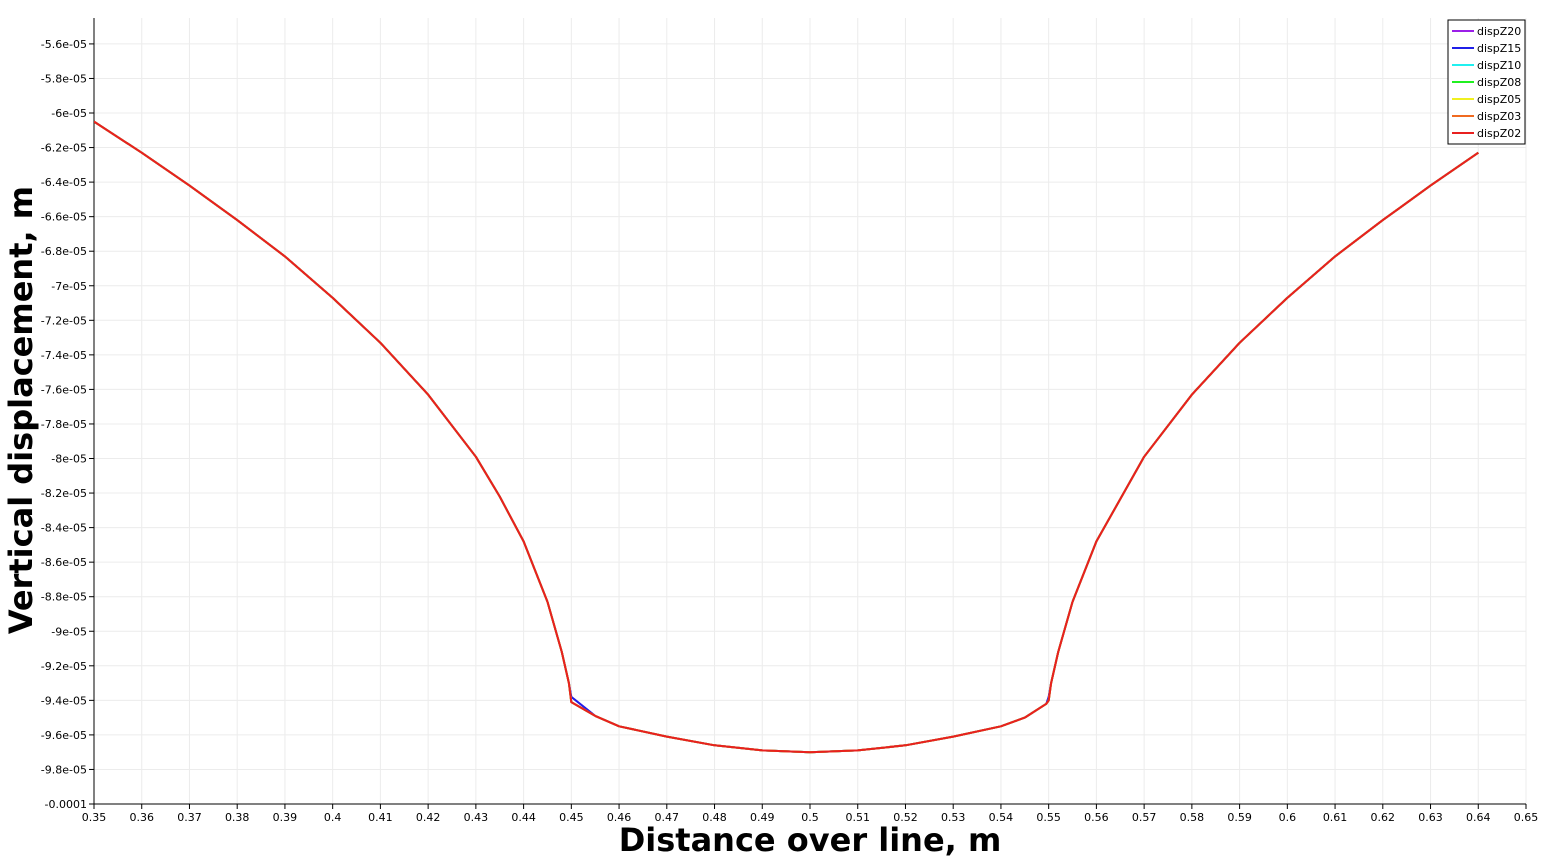 This screenshot has height=862, width=1546. What do you see at coordinates (64, 251) in the screenshot?
I see `y-tick-label: -6.8e-05` at bounding box center [64, 251].